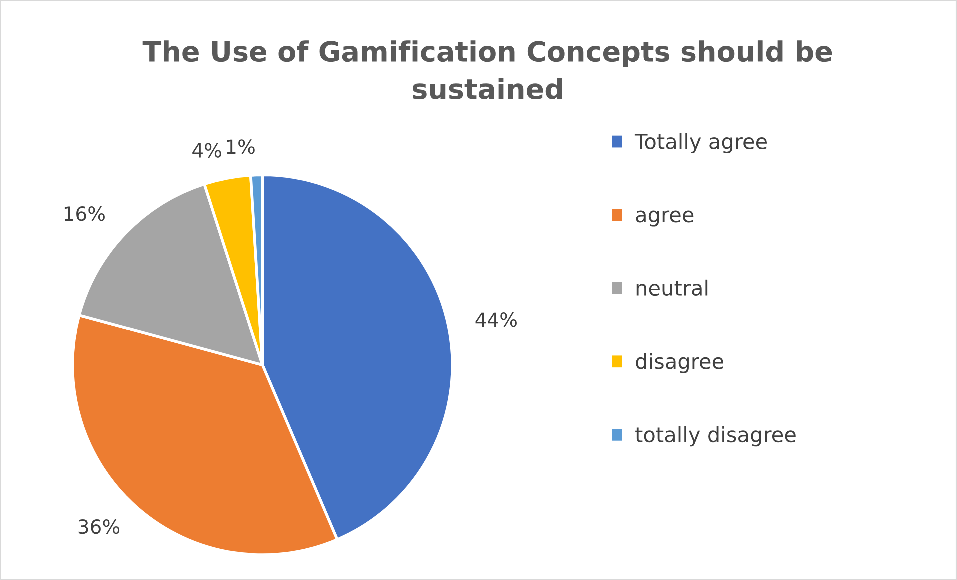 This screenshot has width=957, height=580. Describe the element at coordinates (207, 150) in the screenshot. I see `data-label: 4%` at that location.